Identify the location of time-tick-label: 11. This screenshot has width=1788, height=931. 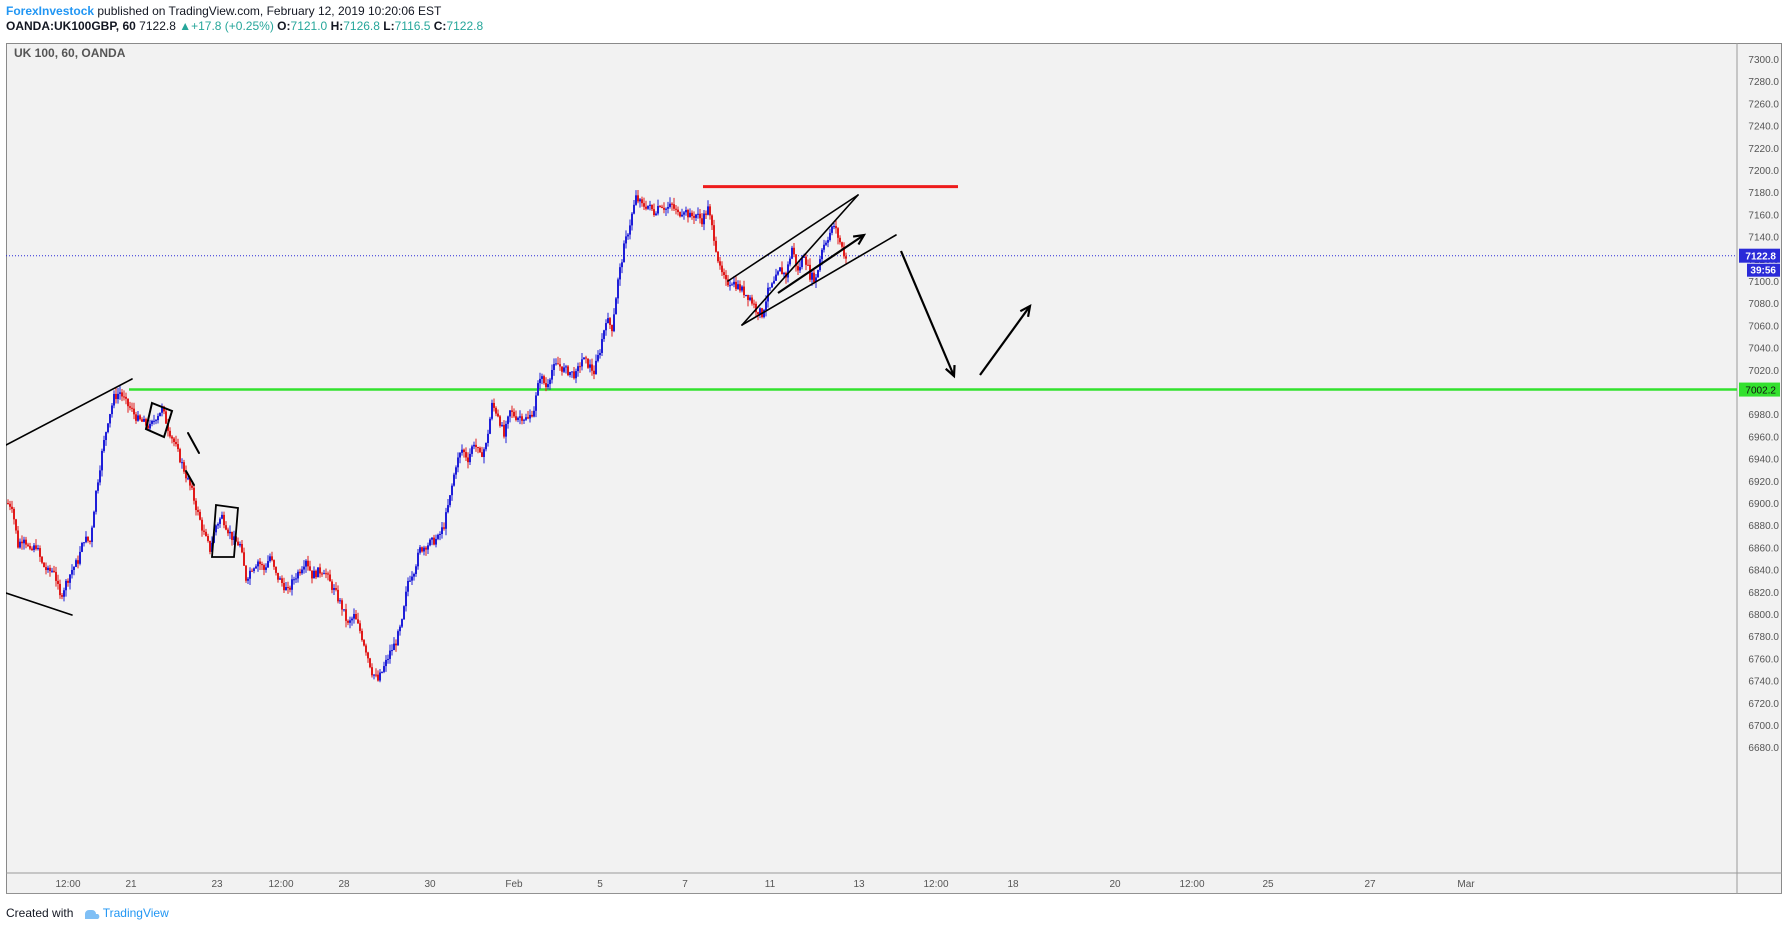
(770, 884).